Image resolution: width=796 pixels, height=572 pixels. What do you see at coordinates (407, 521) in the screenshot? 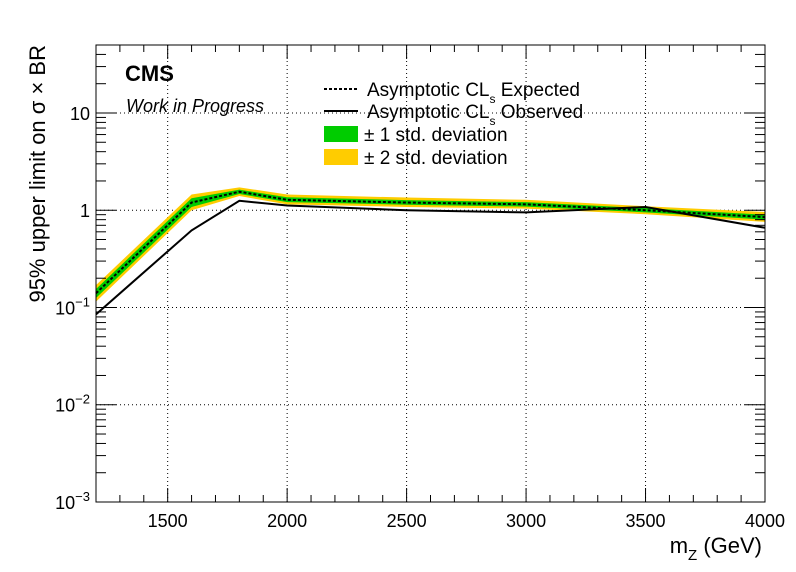
I see `x-tick-label: 2500` at bounding box center [407, 521].